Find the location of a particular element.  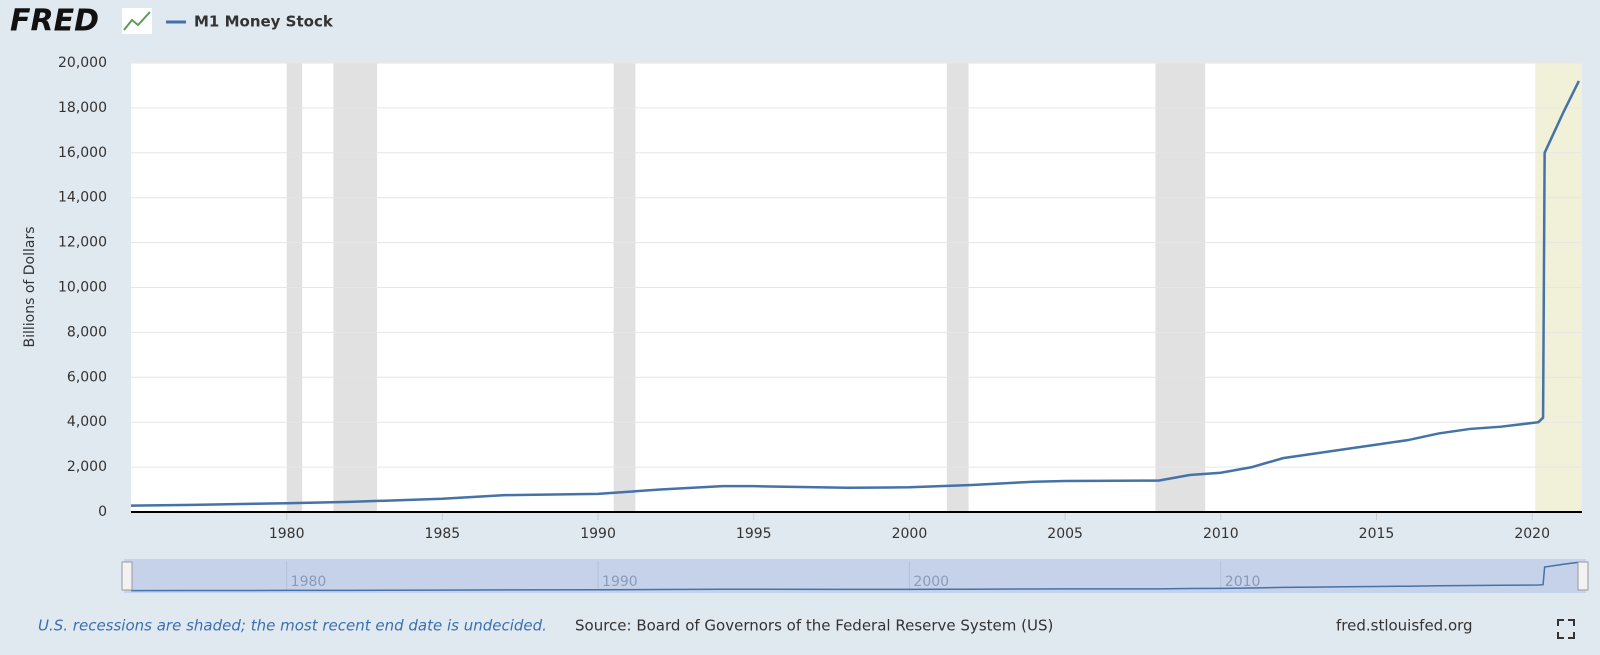

fullscreen-icon is located at coordinates (1566, 629).